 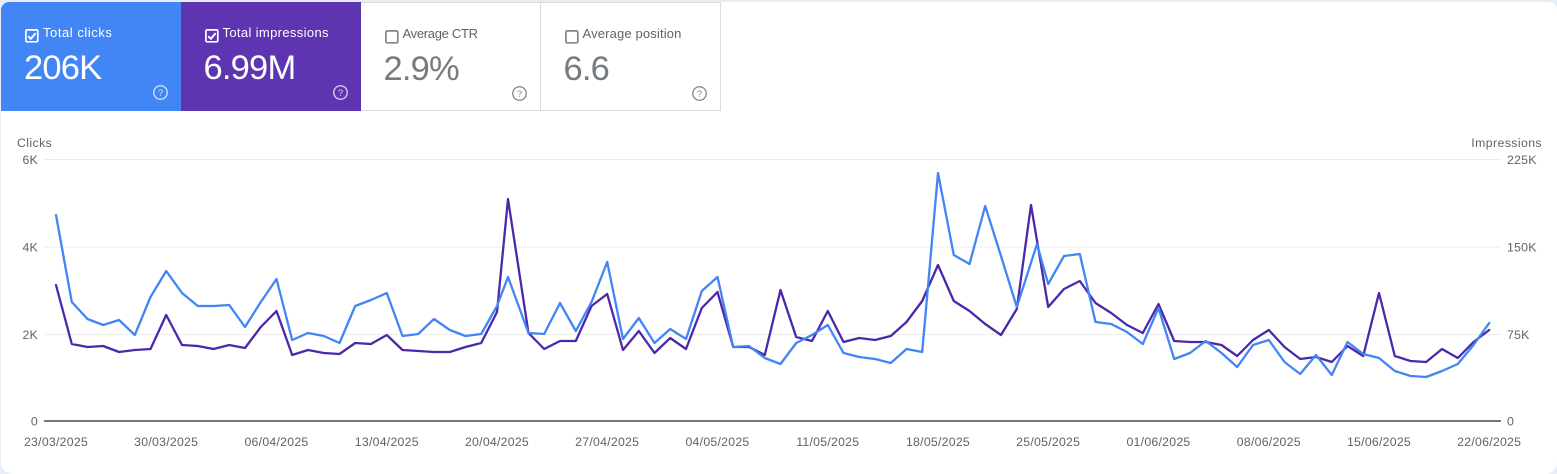 What do you see at coordinates (30, 335) in the screenshot?
I see `svg-text: 2K` at bounding box center [30, 335].